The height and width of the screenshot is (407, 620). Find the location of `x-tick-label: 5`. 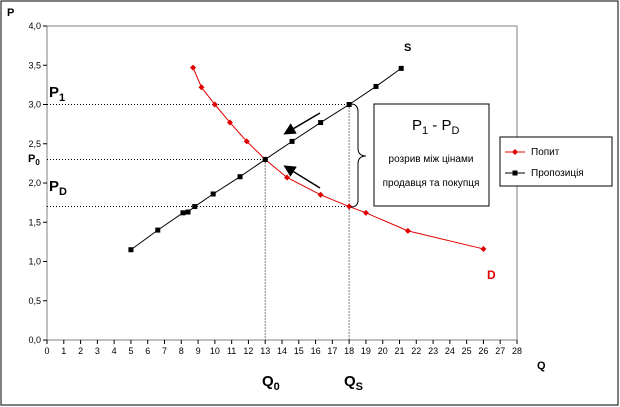

x-tick-label: 5 is located at coordinates (130, 351).